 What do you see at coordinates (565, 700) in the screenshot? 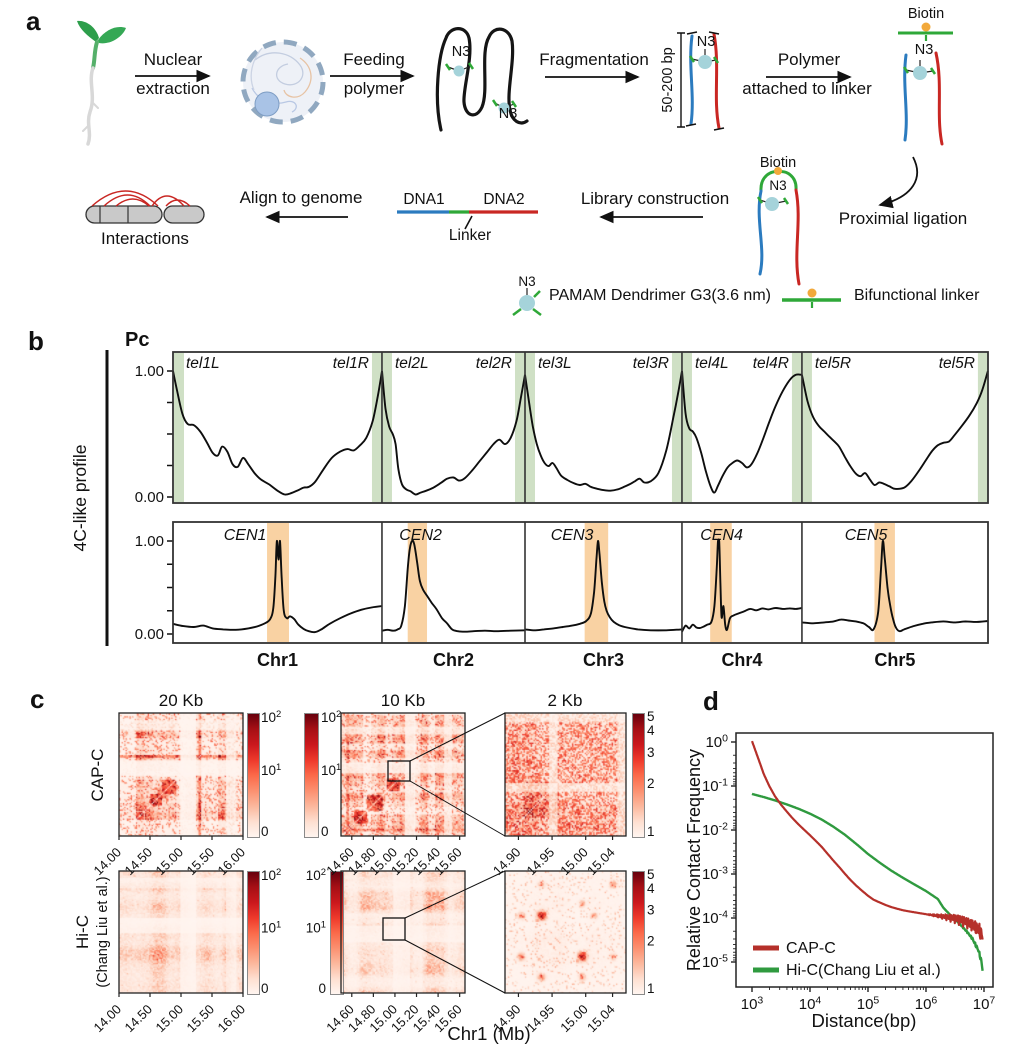
I see `resolution-title: 2 Kb` at bounding box center [565, 700].